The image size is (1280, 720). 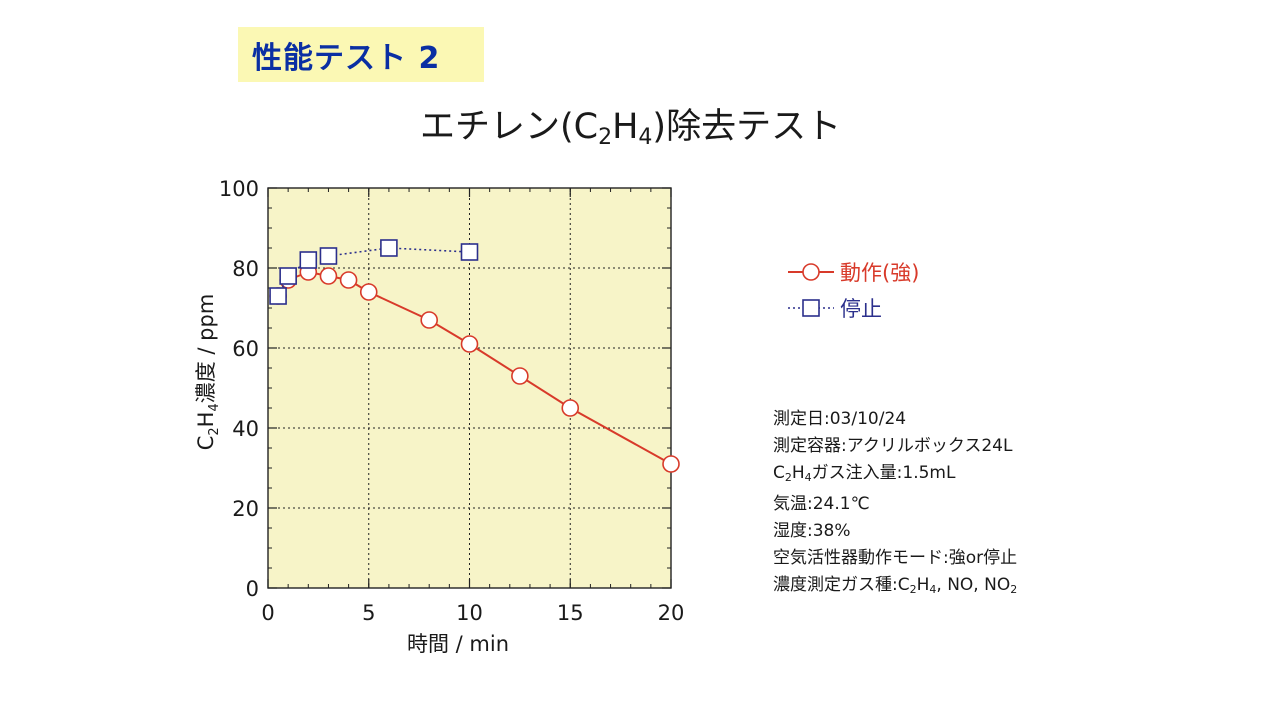 I want to click on legend: 動作(強) 停止, so click(x=853, y=291).